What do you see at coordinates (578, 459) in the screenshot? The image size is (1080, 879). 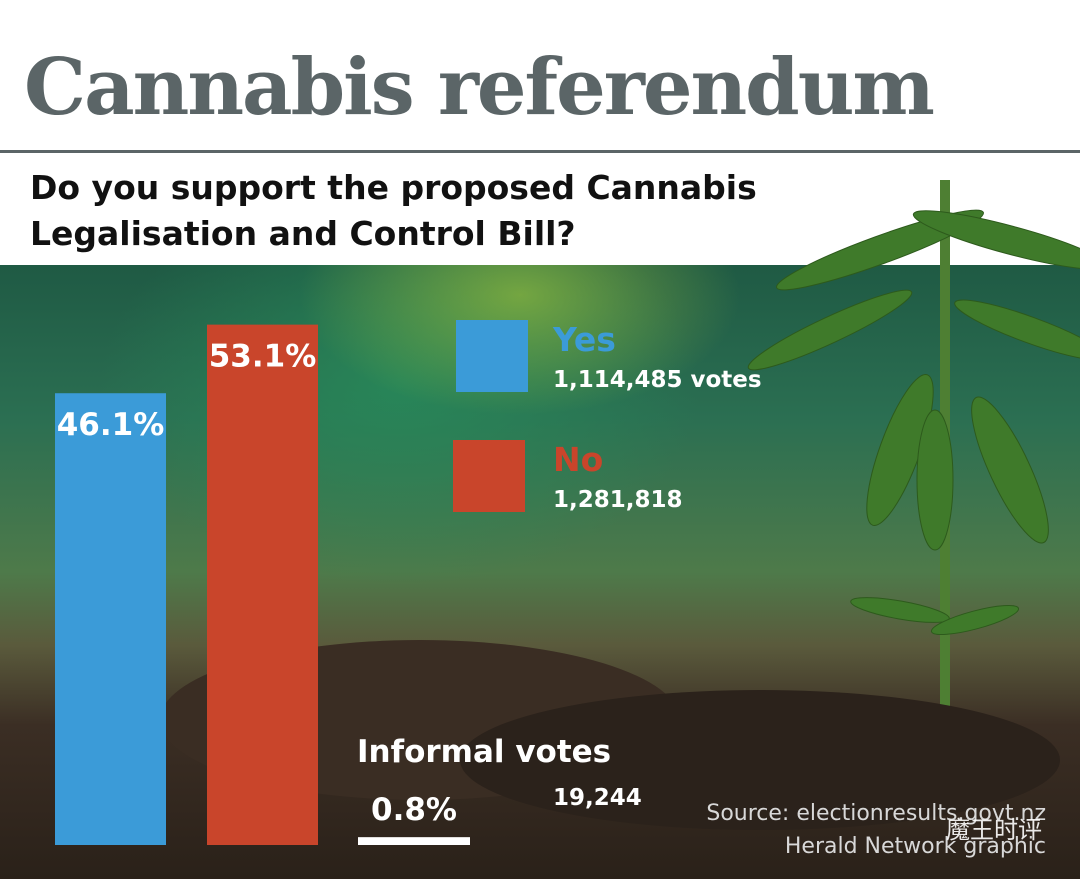 I see `legend-label: No` at bounding box center [578, 459].